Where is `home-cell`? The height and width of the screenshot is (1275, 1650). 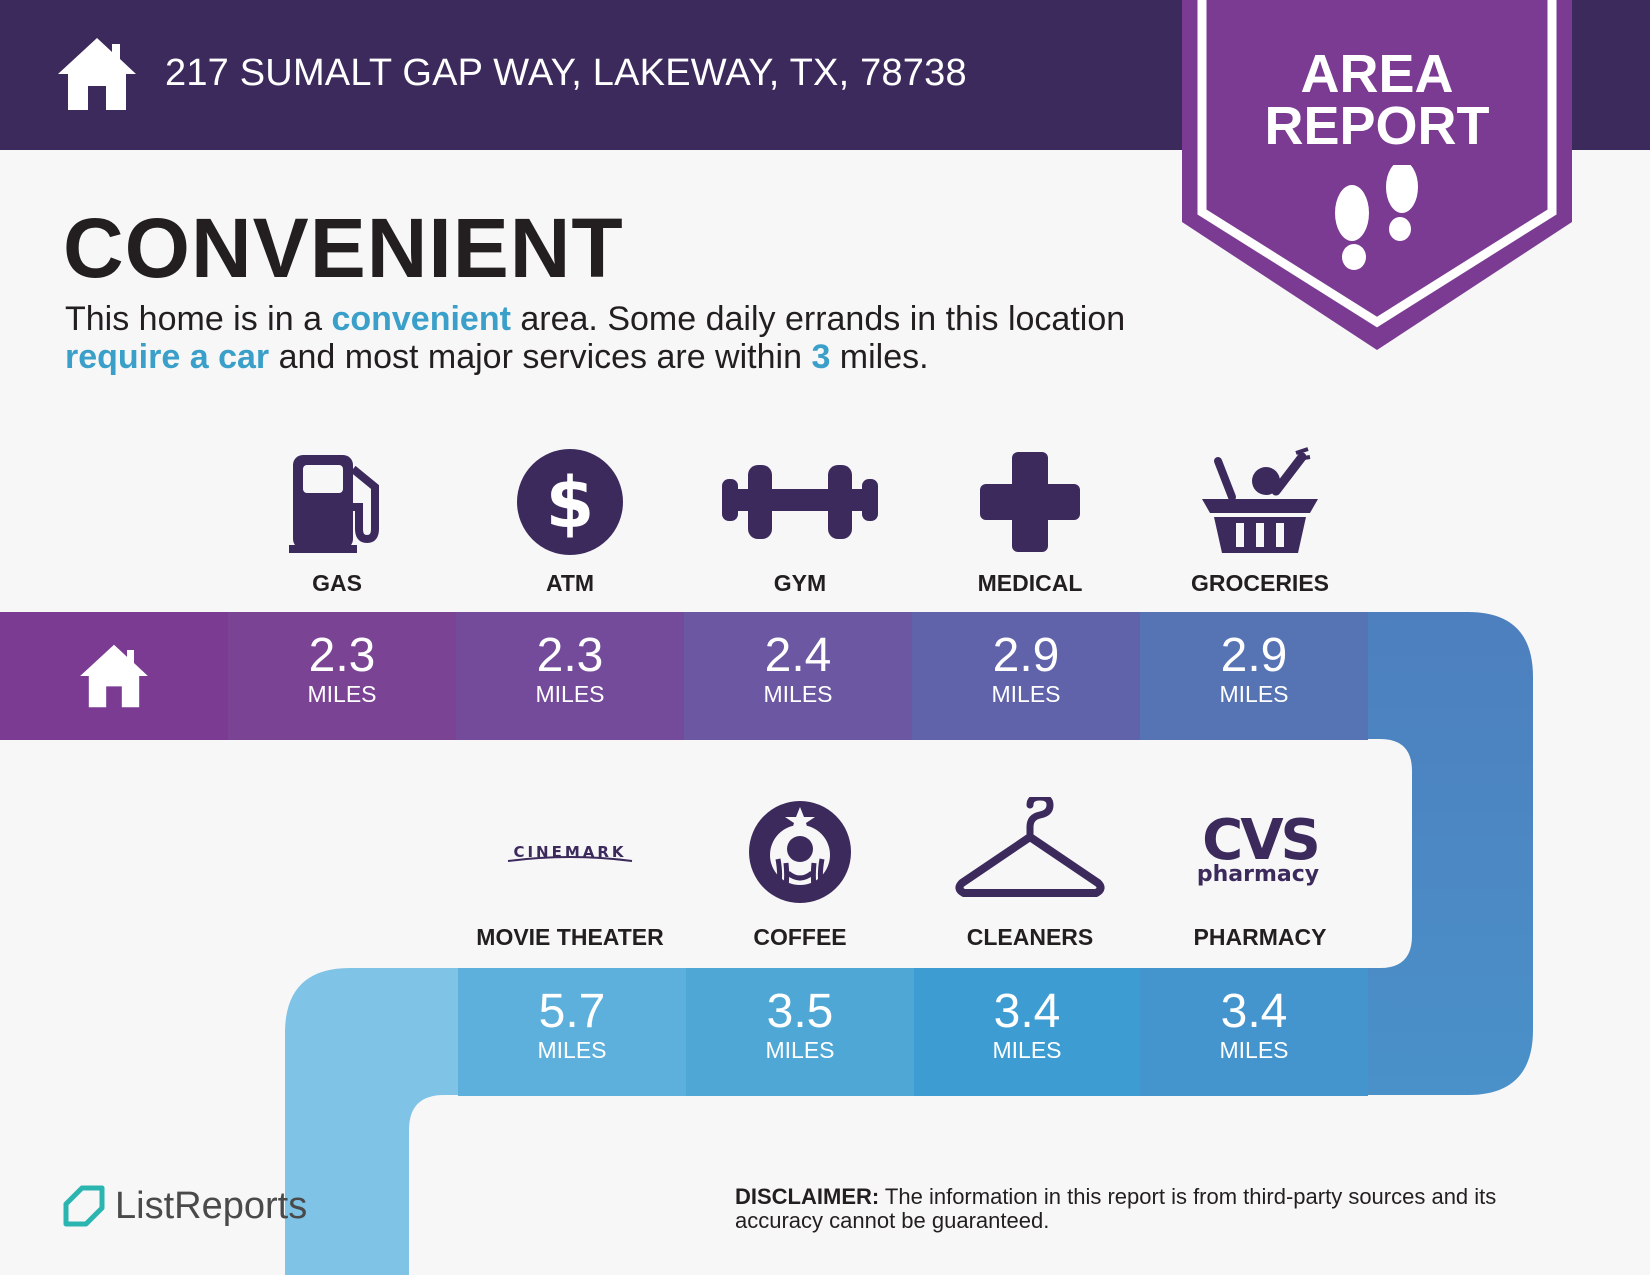 home-cell is located at coordinates (114, 676).